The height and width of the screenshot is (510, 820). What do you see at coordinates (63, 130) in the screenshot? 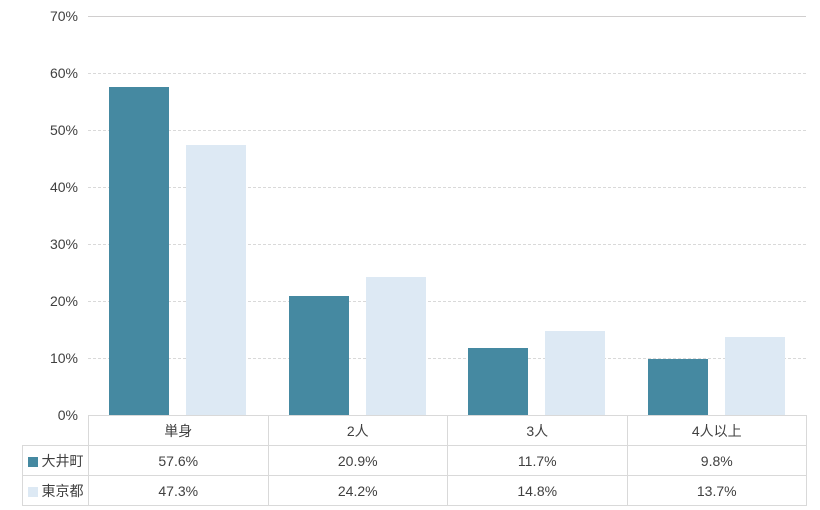
I see `y-tick-label: 50%` at bounding box center [63, 130].